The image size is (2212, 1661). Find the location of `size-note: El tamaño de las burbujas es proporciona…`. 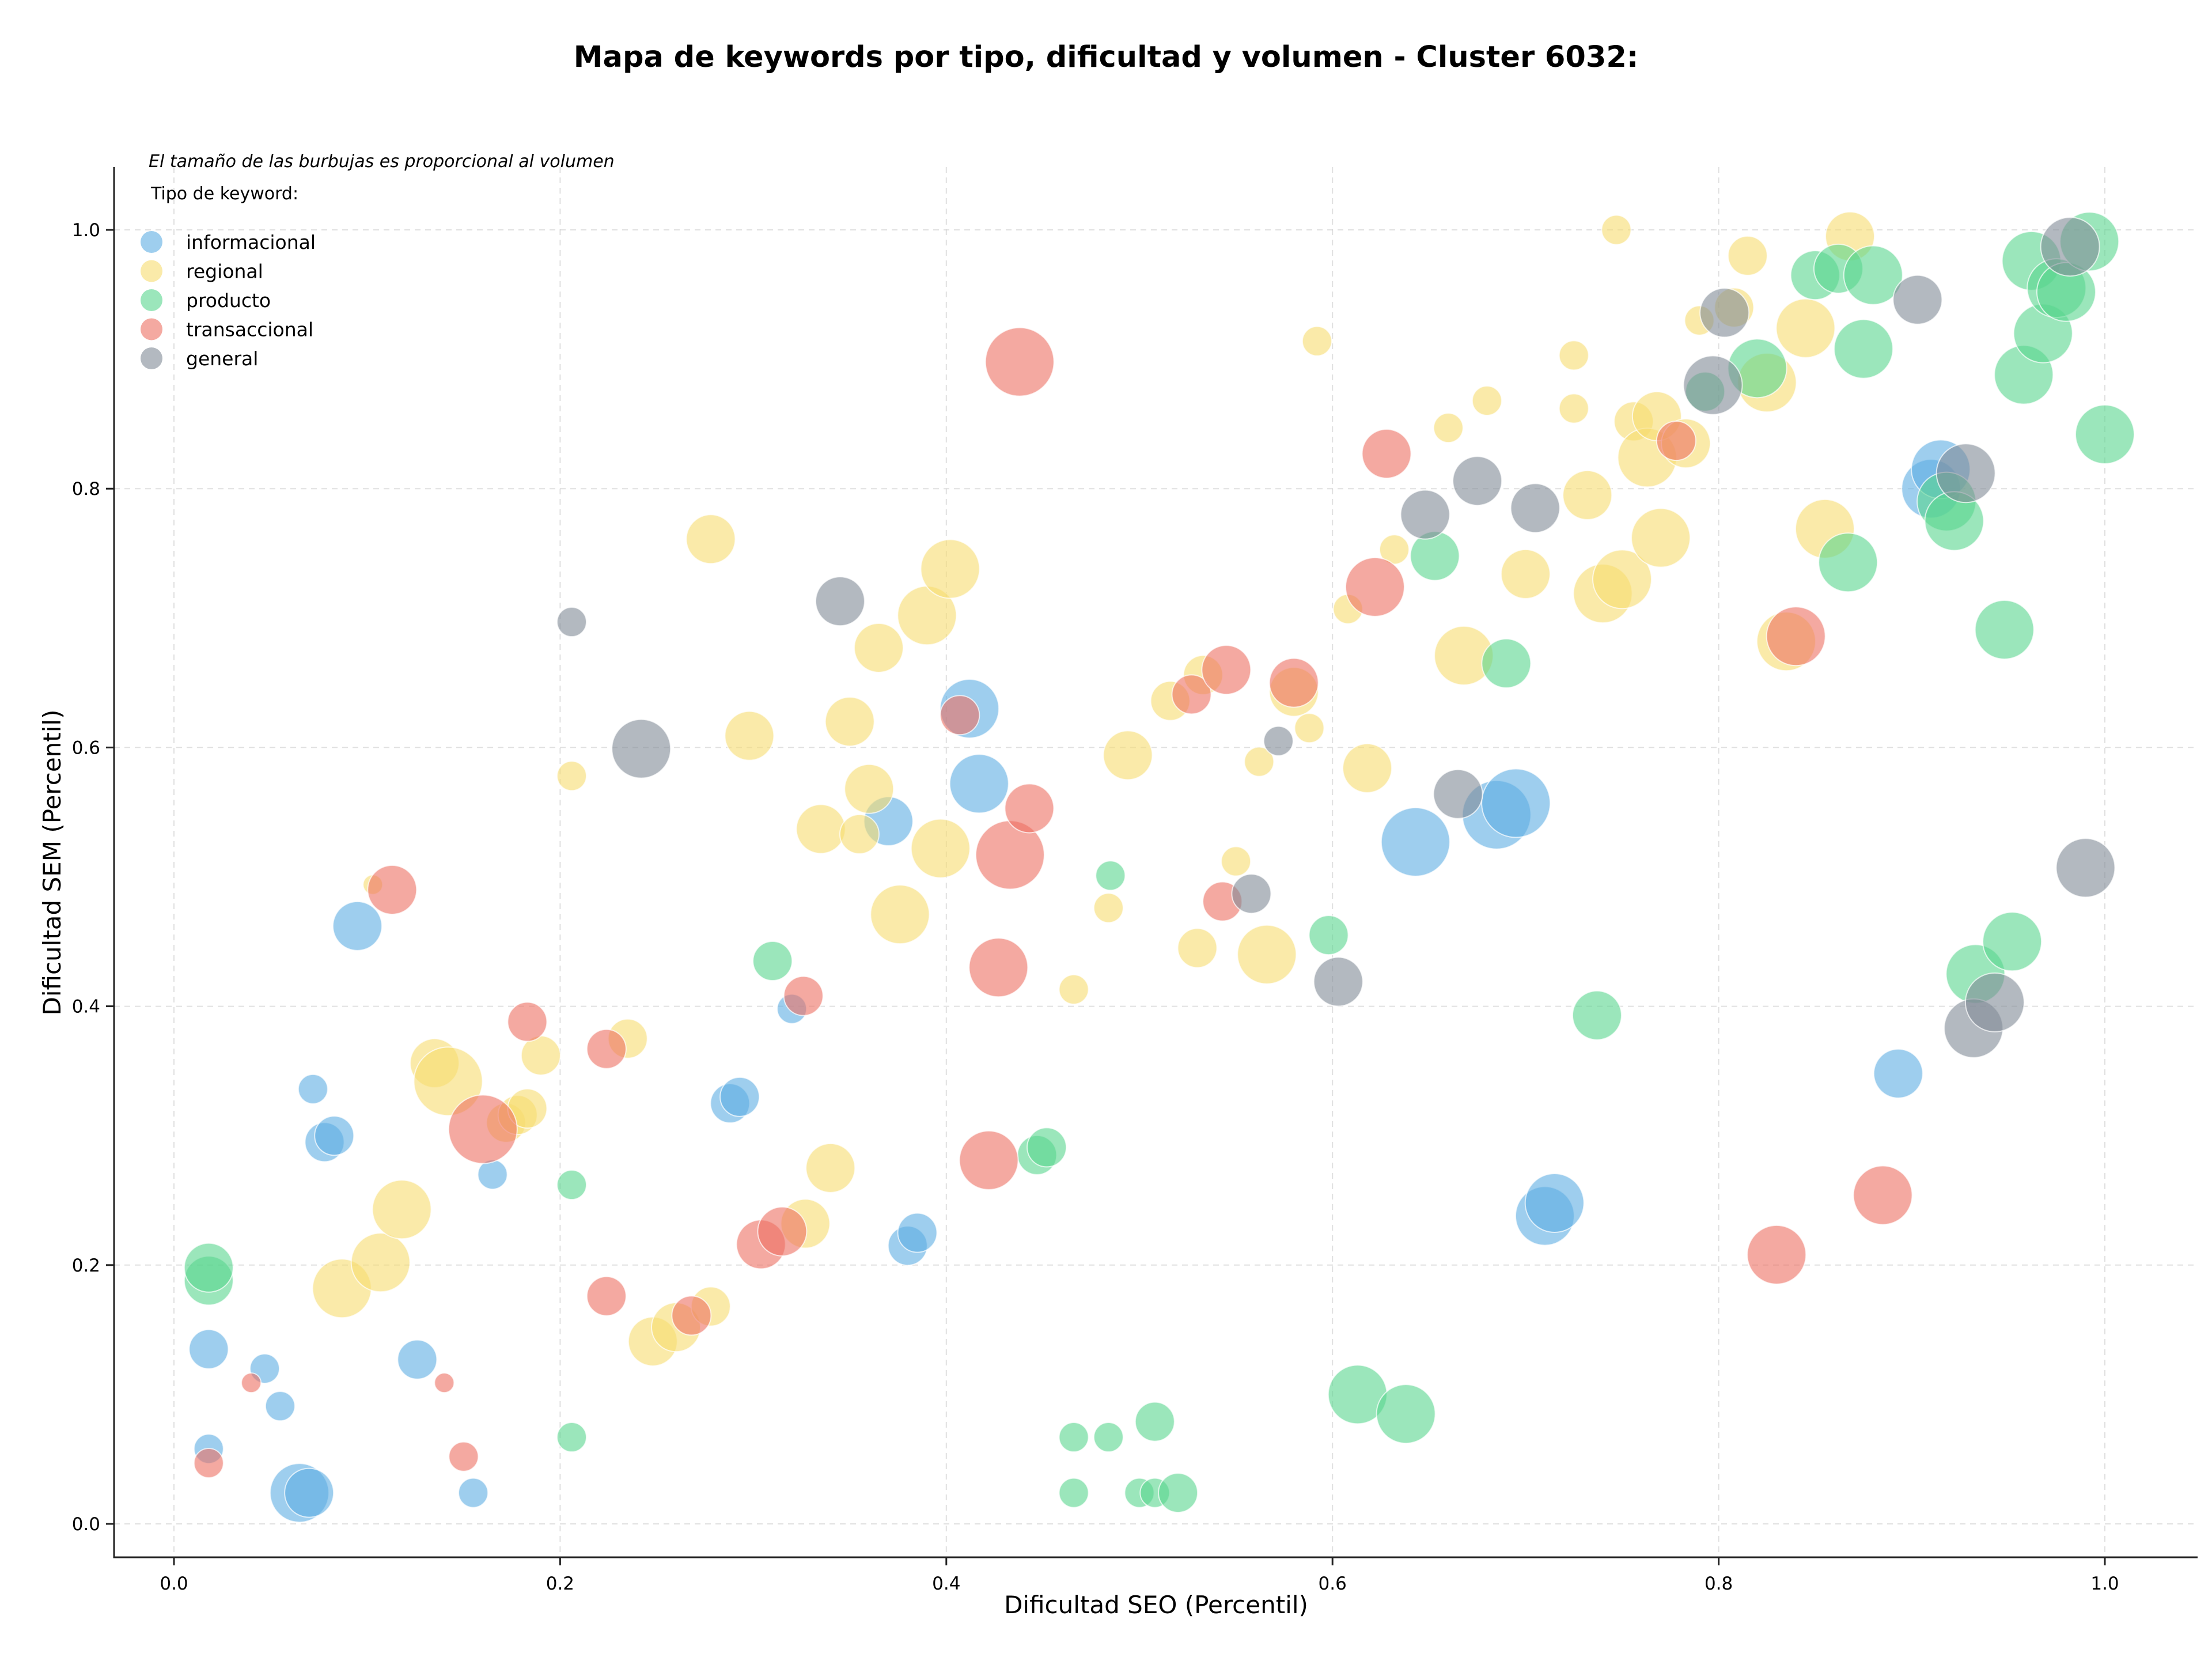

size-note: El tamaño de las burbujas es proporciona… is located at coordinates (382, 162).